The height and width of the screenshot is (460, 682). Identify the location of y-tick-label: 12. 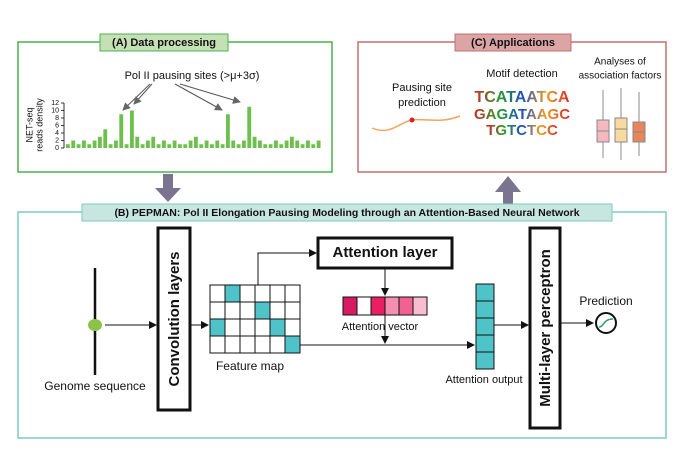
(55, 103).